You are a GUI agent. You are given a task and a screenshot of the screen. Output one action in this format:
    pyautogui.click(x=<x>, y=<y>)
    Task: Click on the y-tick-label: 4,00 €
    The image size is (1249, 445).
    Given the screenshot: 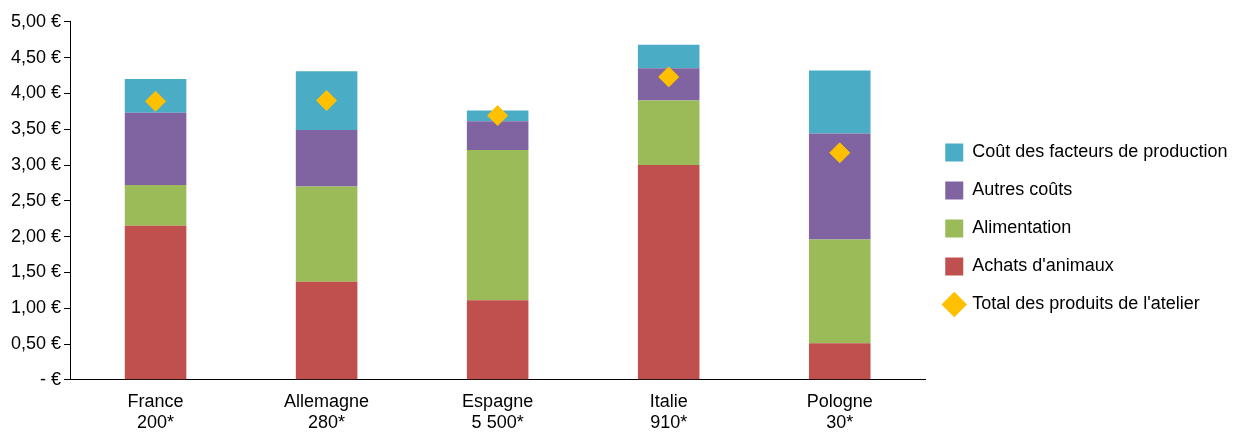 What is the action you would take?
    pyautogui.click(x=36, y=92)
    